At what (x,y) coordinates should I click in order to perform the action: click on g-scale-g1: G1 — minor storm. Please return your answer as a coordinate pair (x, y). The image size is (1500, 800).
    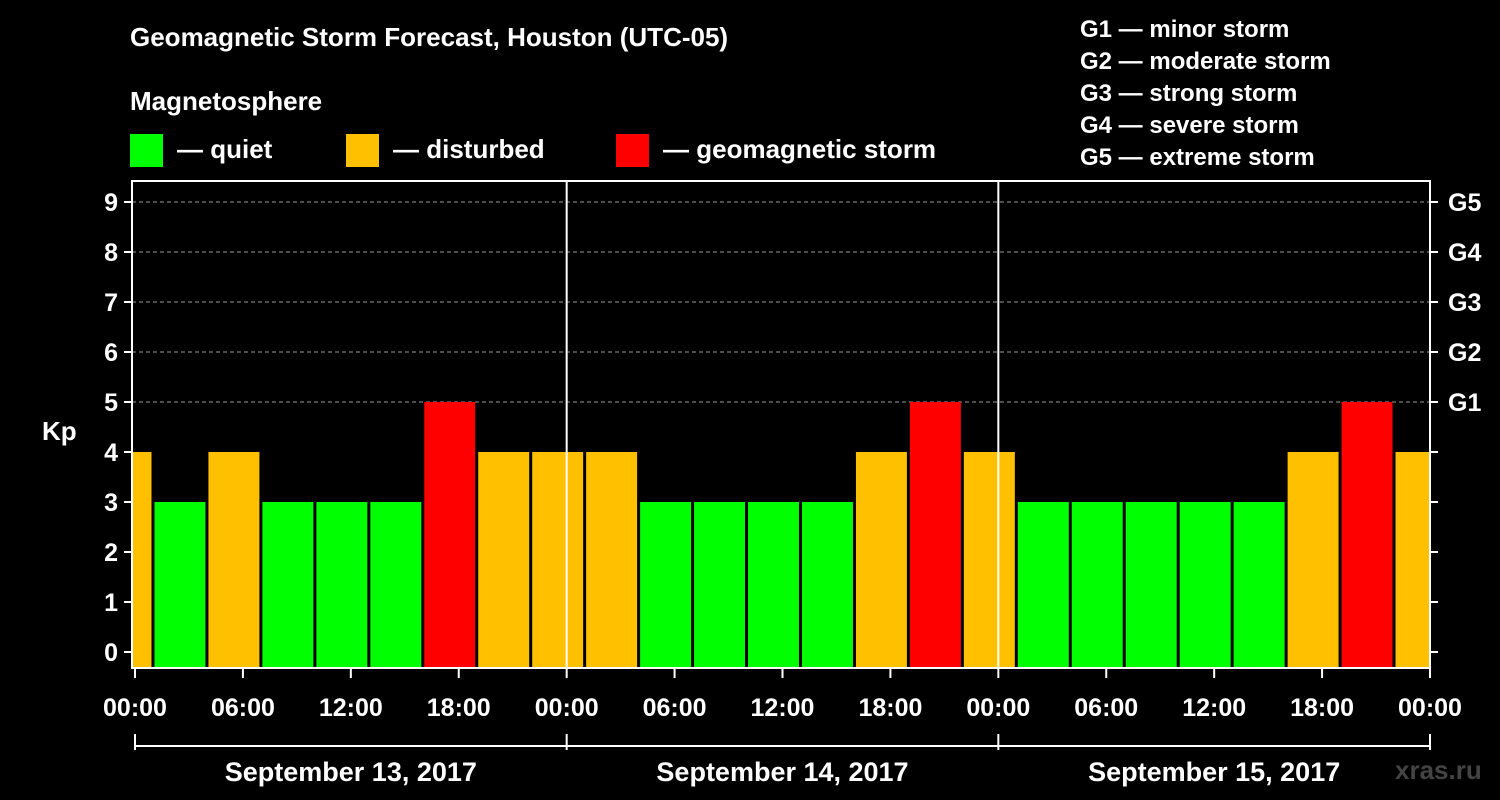
    Looking at the image, I should click on (1185, 29).